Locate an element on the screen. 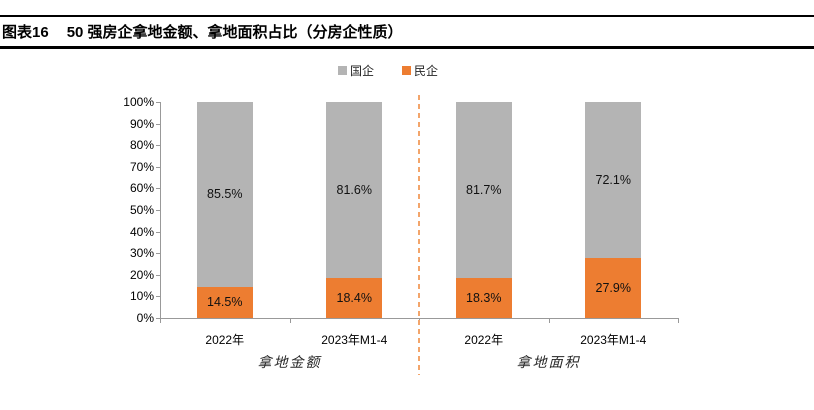 This screenshot has width=814, height=410. group-divider-dashed-line is located at coordinates (419, 235).